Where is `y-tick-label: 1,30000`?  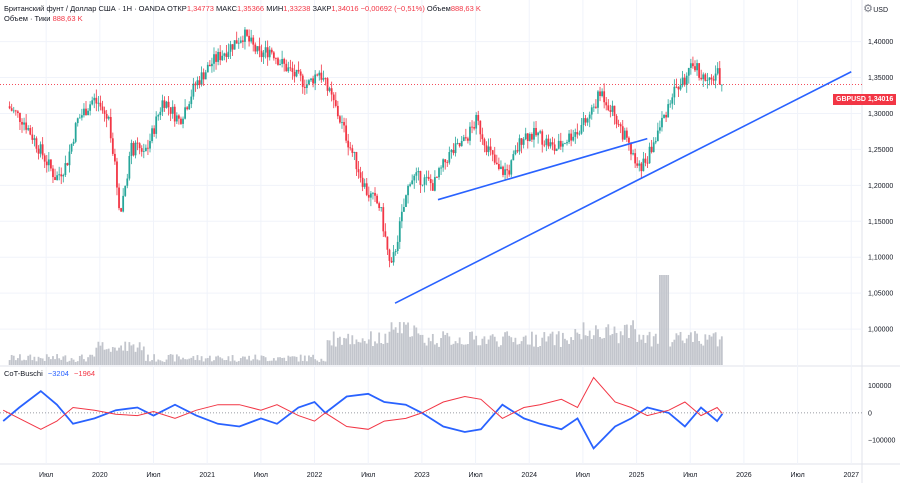 y-tick-label: 1,30000 is located at coordinates (880, 114).